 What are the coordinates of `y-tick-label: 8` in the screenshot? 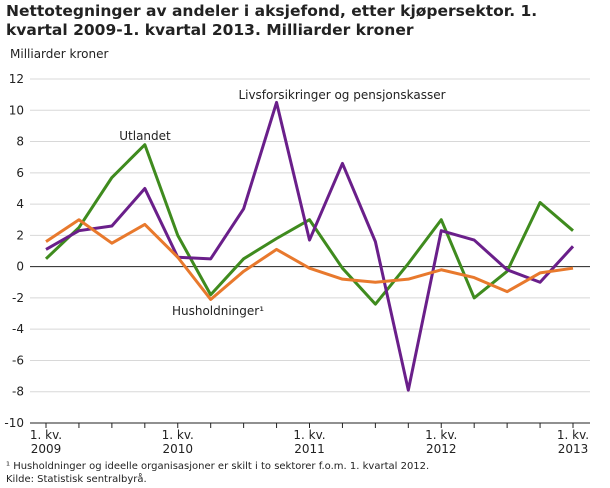 It's located at (20, 142).